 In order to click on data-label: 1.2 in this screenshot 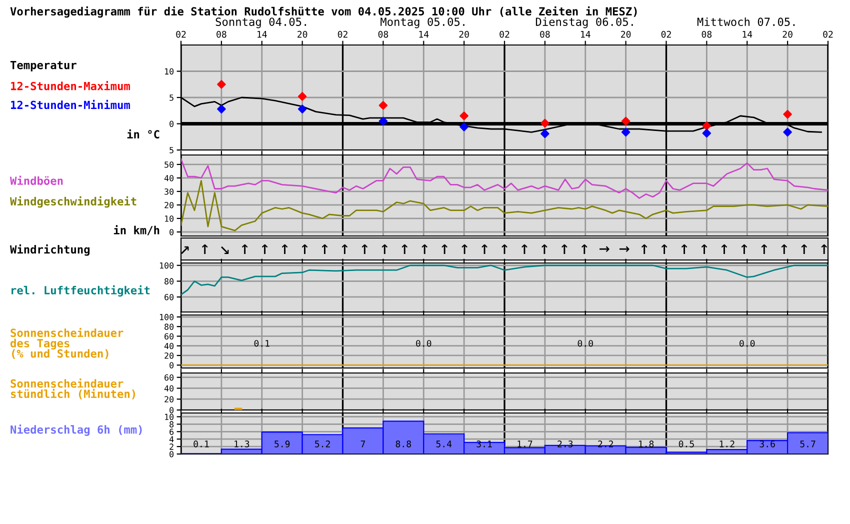, I will do `click(727, 444)`.